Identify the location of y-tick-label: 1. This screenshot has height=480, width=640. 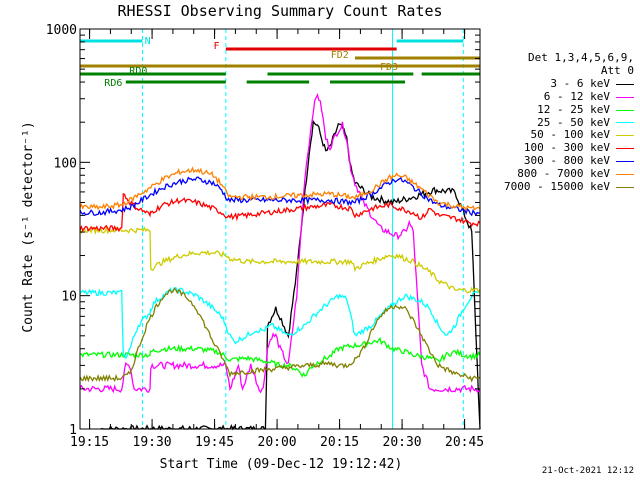
(73, 430).